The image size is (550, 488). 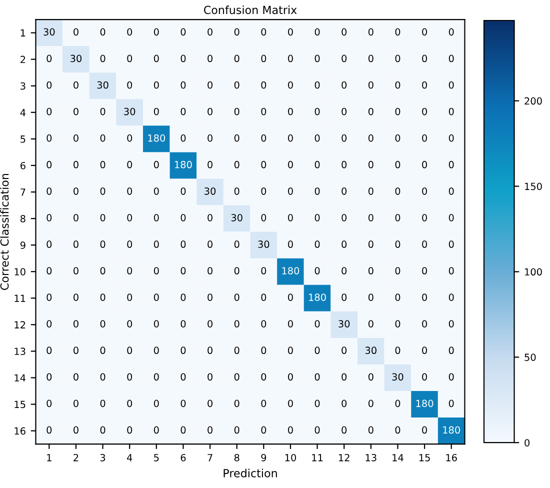 I want to click on y-tick-label: 13, so click(x=20, y=352).